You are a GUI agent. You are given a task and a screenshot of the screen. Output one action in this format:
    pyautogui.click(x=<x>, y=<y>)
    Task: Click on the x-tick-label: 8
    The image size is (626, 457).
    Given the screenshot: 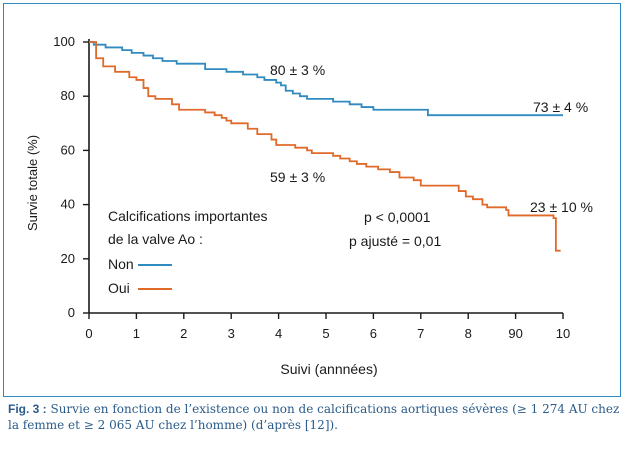 What is the action you would take?
    pyautogui.click(x=468, y=333)
    